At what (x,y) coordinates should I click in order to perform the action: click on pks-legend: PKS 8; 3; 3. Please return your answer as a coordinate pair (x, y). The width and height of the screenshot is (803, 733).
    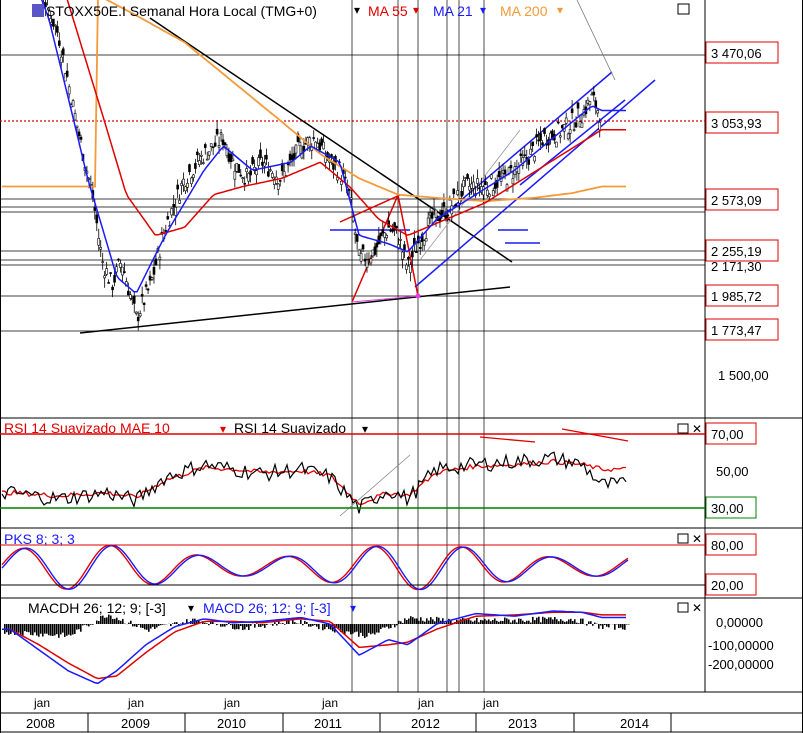
    Looking at the image, I should click on (39, 539).